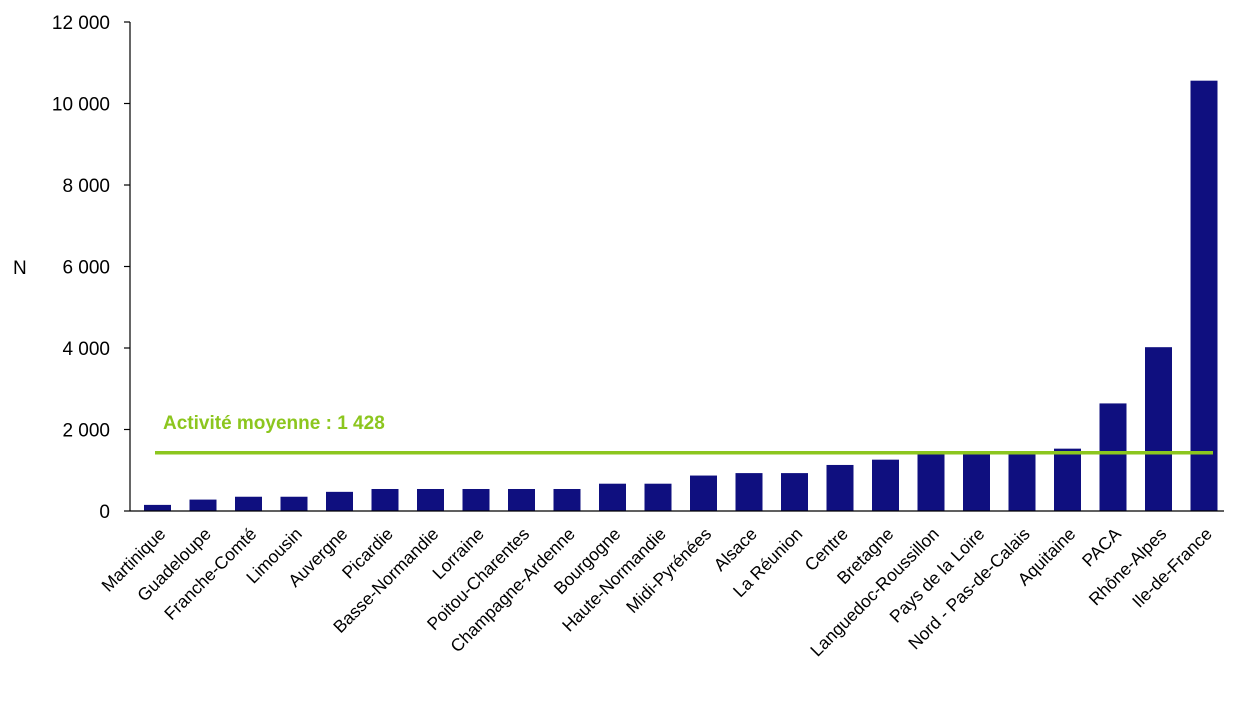 The height and width of the screenshot is (724, 1233). I want to click on bar-bretagne, so click(885, 485).